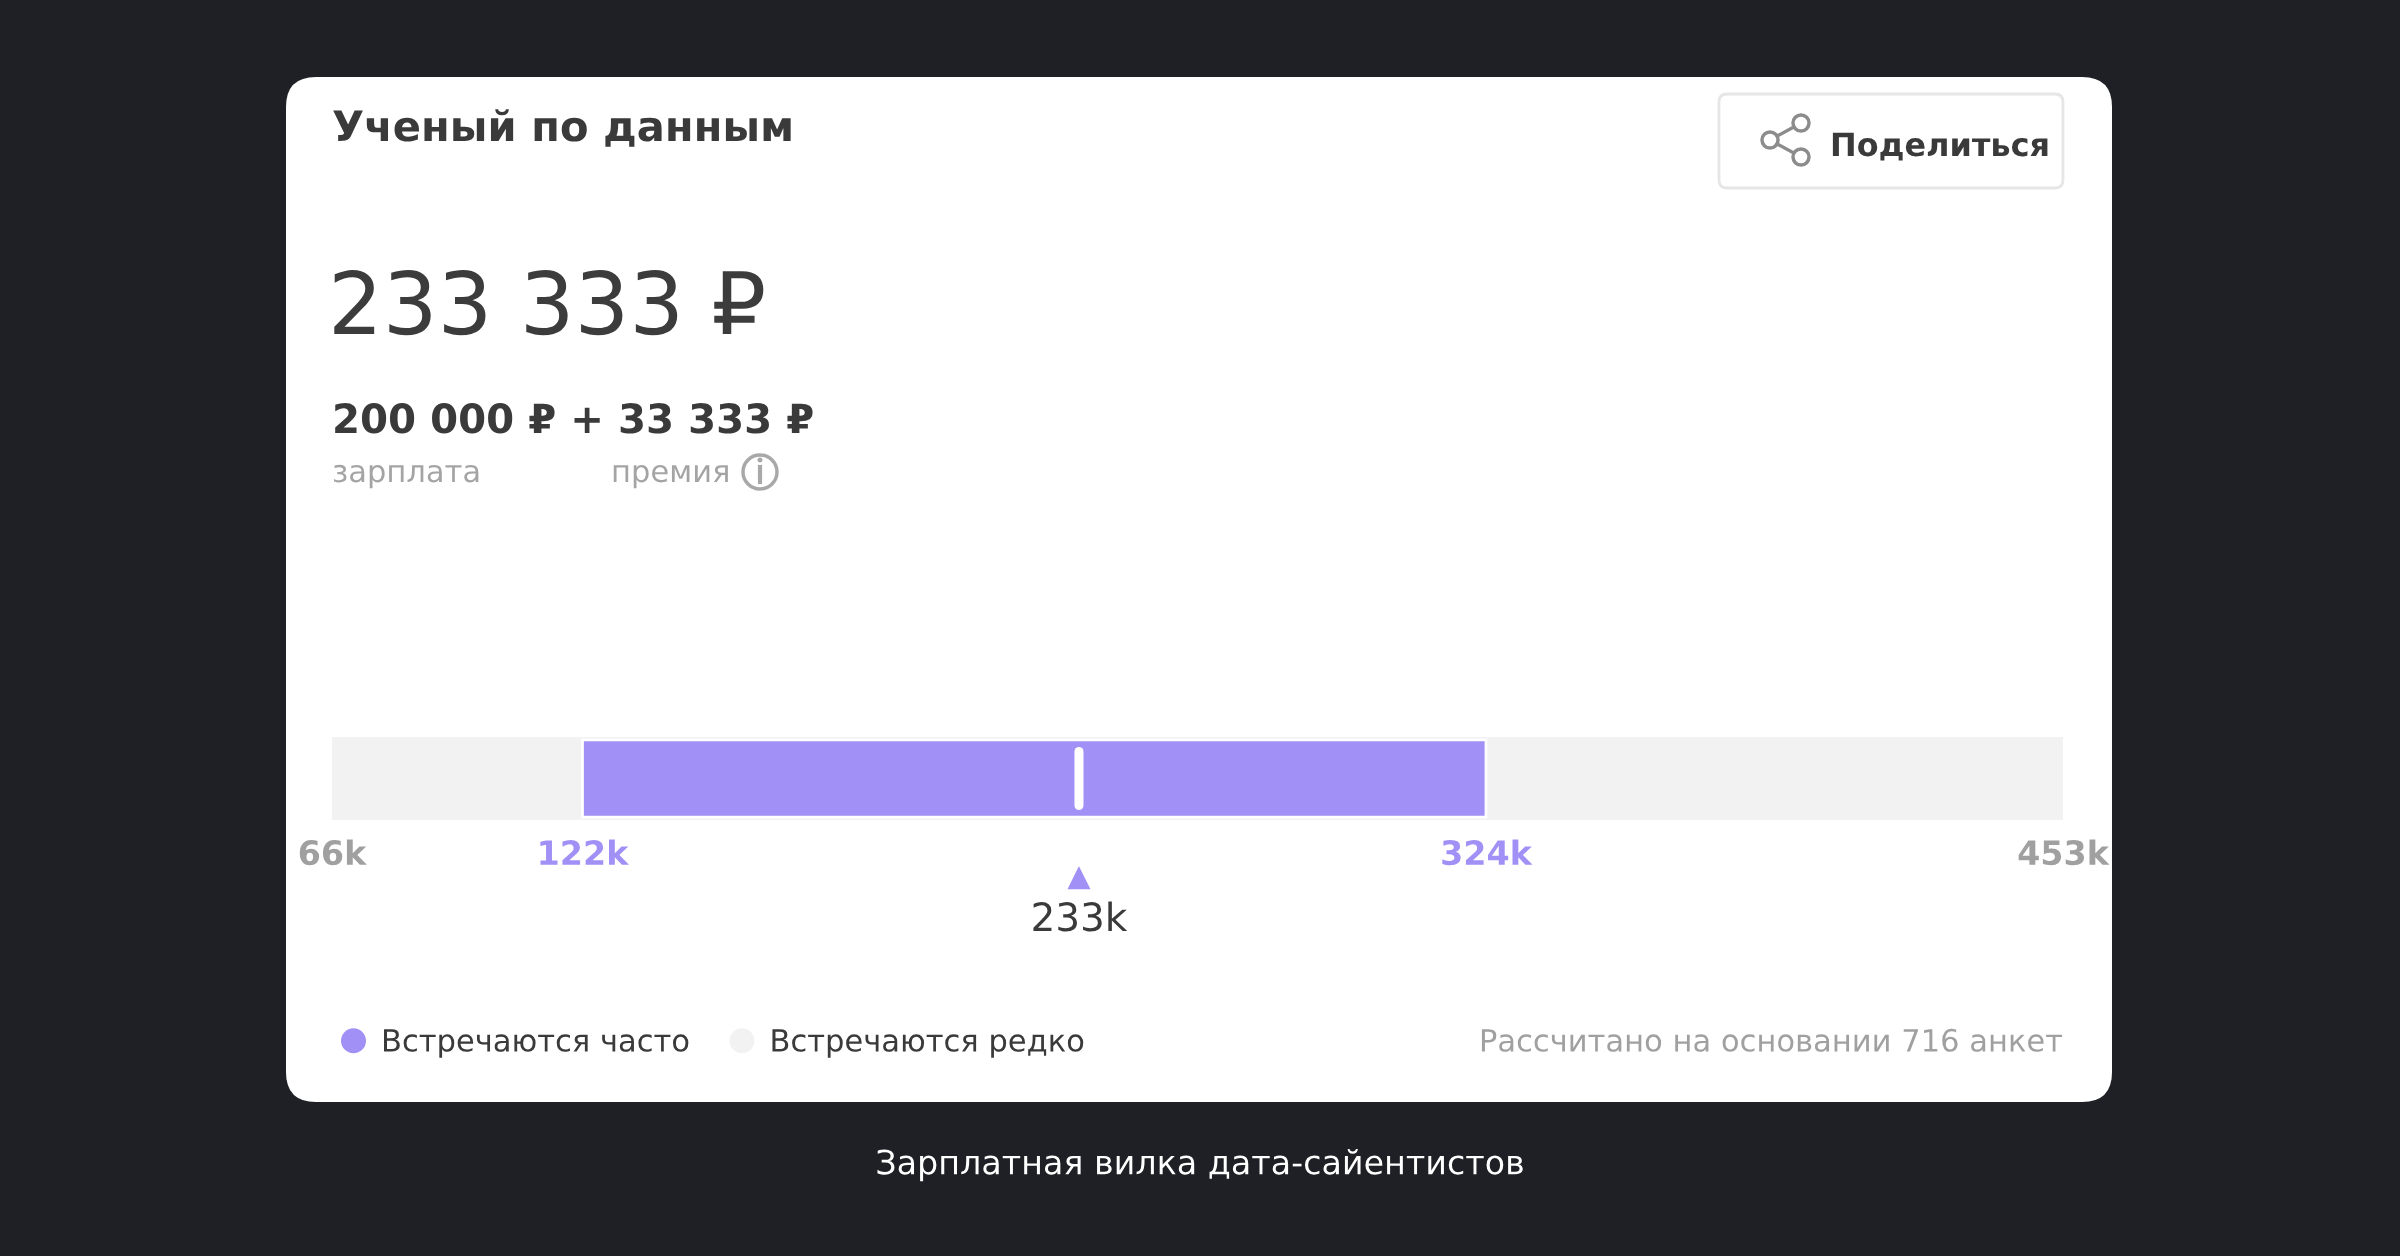  I want to click on ref-line-label: 233k, so click(1080, 916).